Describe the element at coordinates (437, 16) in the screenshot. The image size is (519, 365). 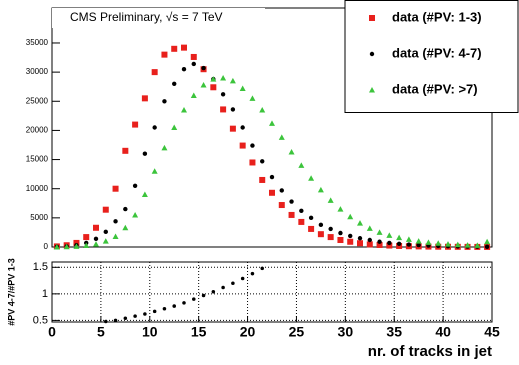
I see `legend-label: data (#PV: 1-3)` at that location.